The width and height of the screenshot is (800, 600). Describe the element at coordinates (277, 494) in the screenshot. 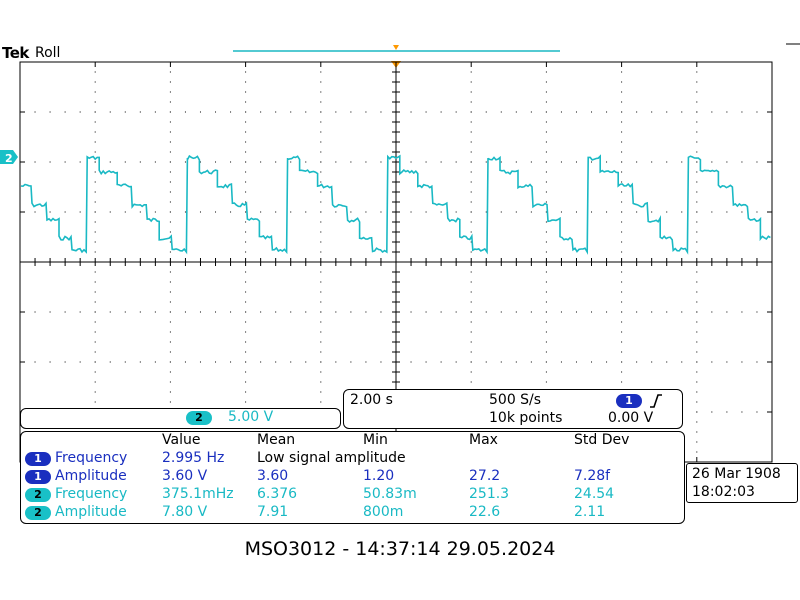

I see `measurement-cell: 6.376` at that location.